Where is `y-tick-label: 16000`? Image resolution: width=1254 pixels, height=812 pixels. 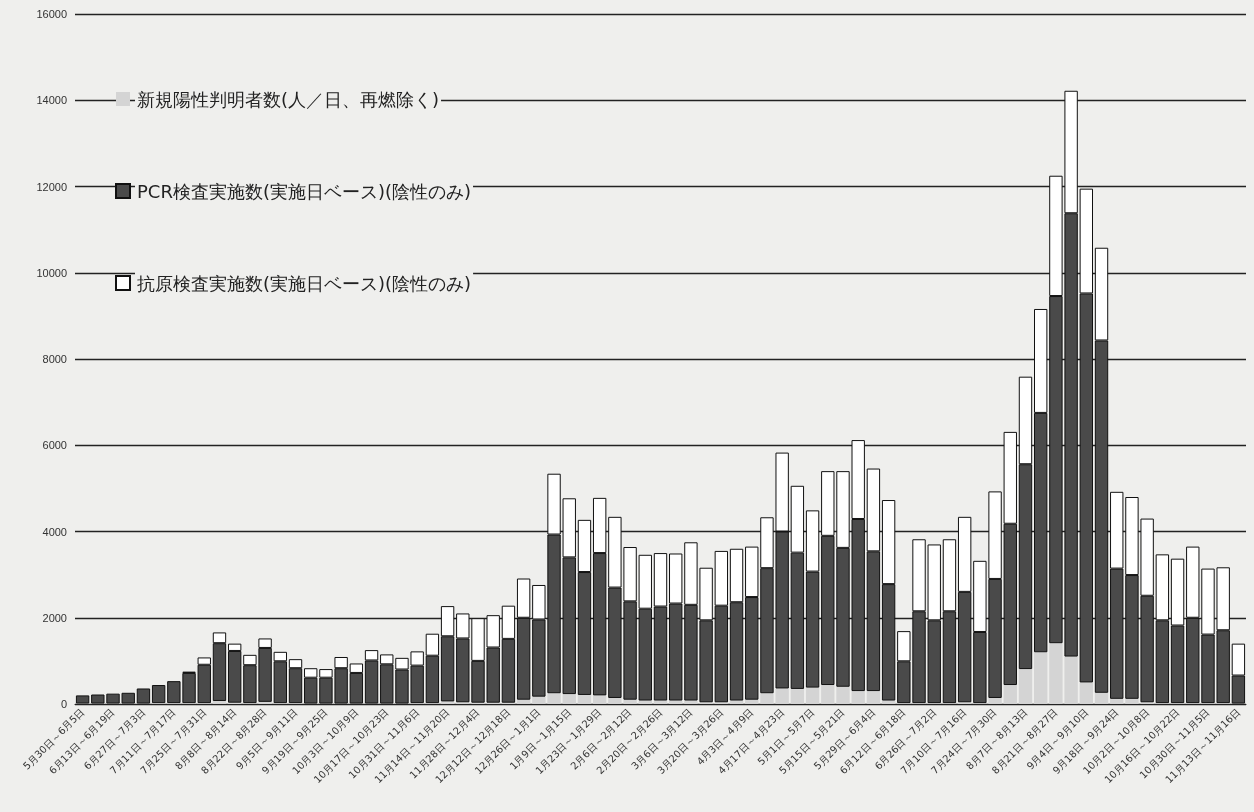 y-tick-label: 16000 is located at coordinates (51, 14).